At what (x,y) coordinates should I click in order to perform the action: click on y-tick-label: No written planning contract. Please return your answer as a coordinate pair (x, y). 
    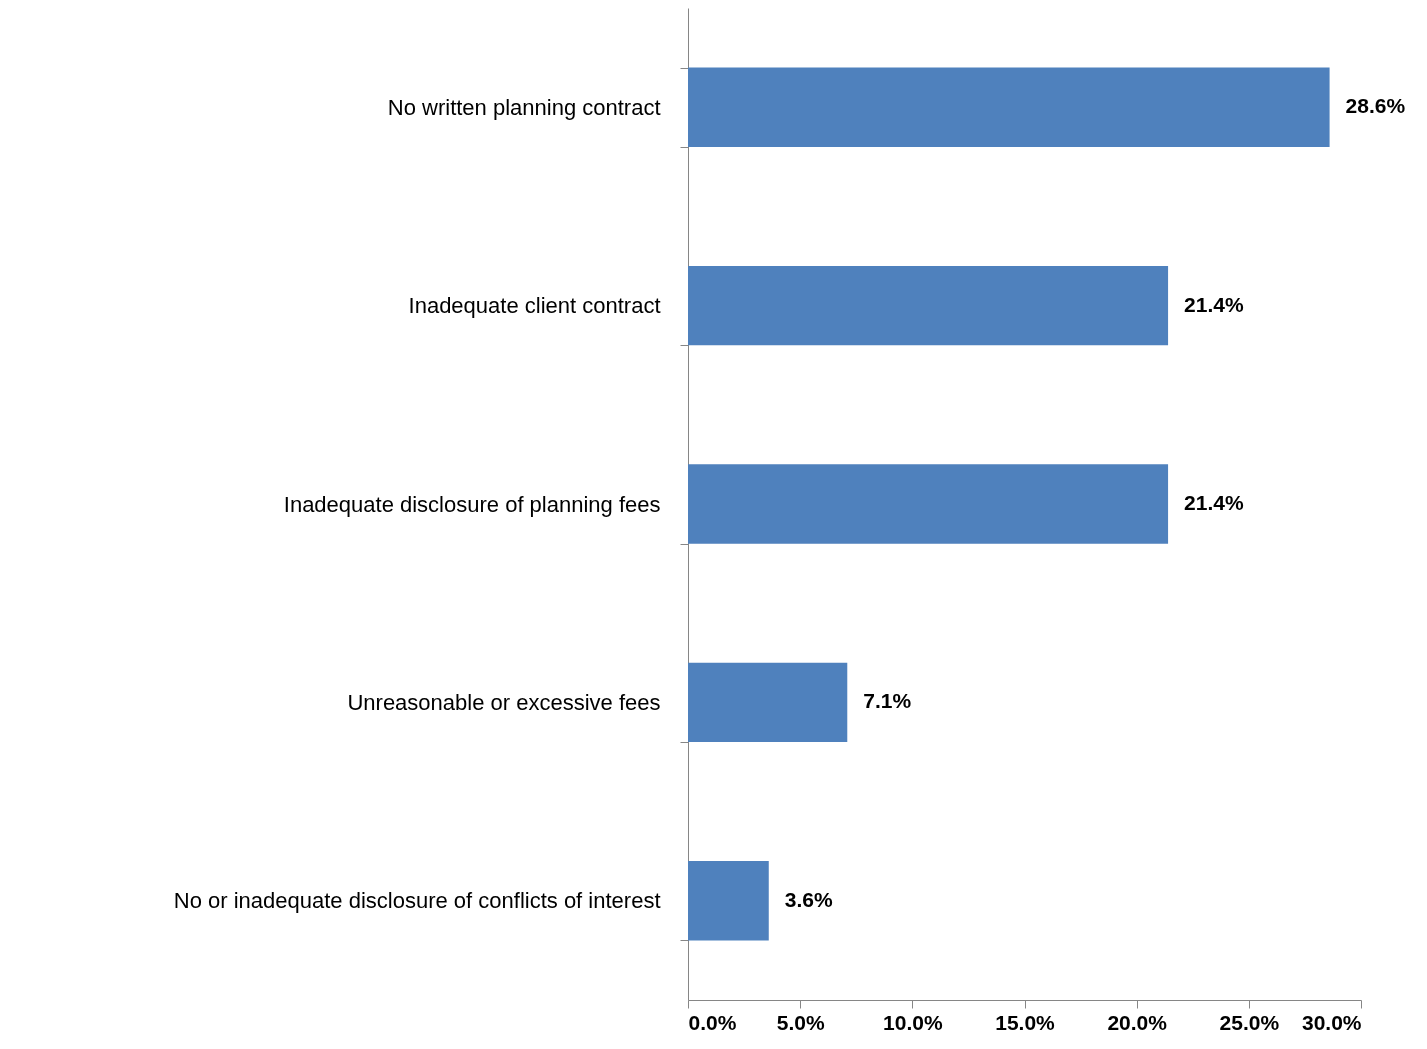
    Looking at the image, I should click on (524, 107).